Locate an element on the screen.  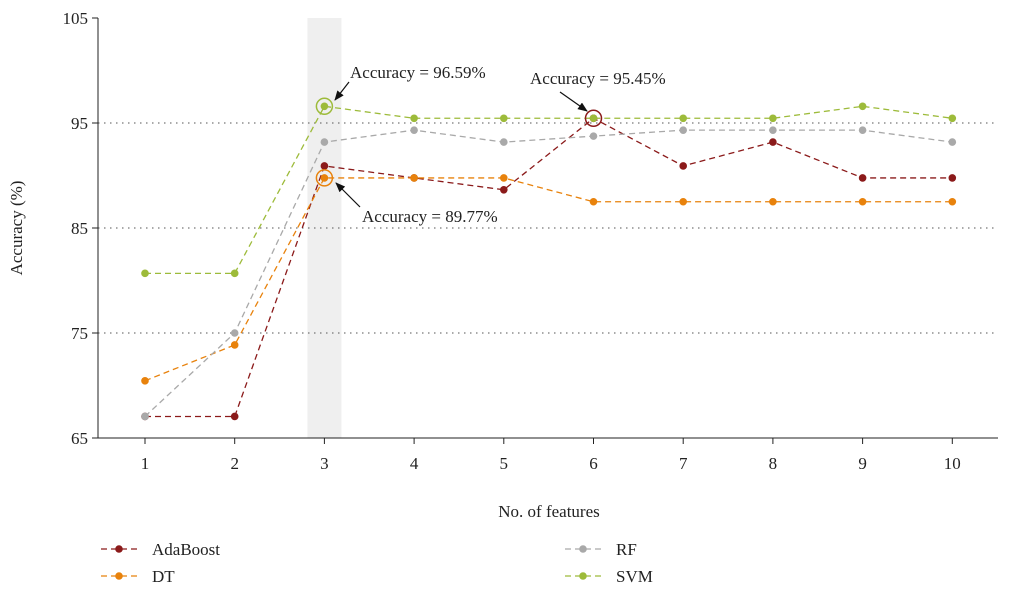
y-tick-label: 105 is located at coordinates (76, 18).